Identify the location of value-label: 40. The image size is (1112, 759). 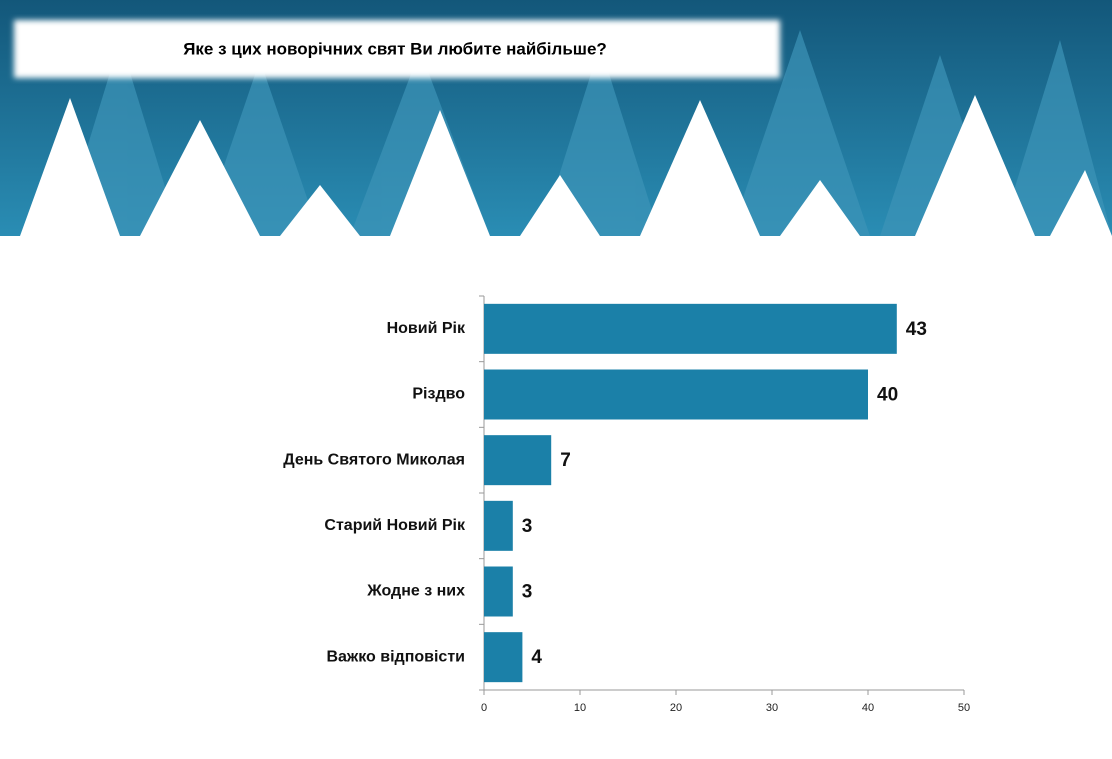
(887, 395).